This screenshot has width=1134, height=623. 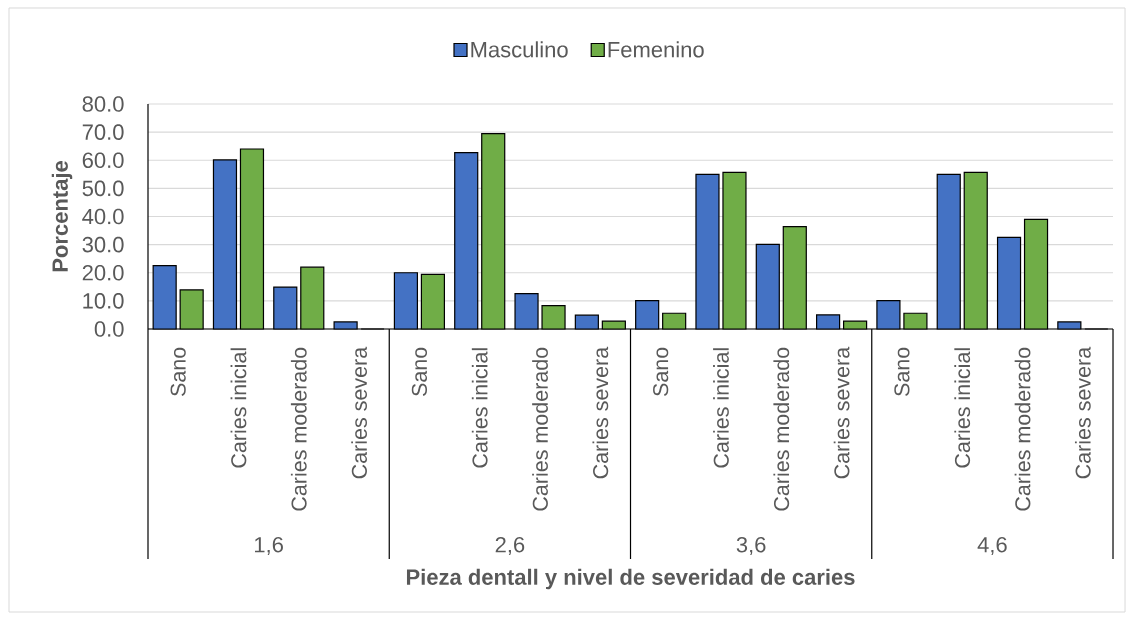 What do you see at coordinates (519, 49) in the screenshot?
I see `legend-label: Masculino` at bounding box center [519, 49].